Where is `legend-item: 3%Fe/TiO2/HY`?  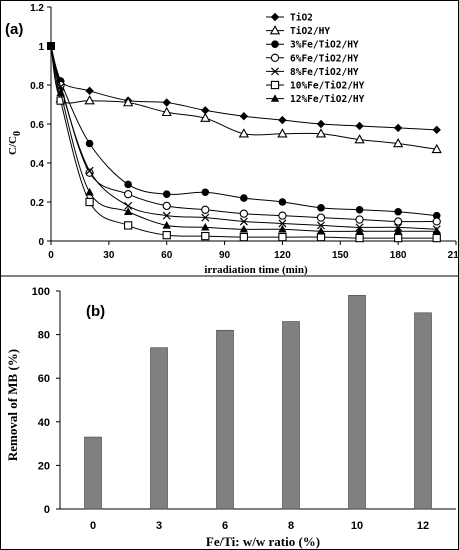
legend-item: 3%Fe/TiO2/HY is located at coordinates (312, 45).